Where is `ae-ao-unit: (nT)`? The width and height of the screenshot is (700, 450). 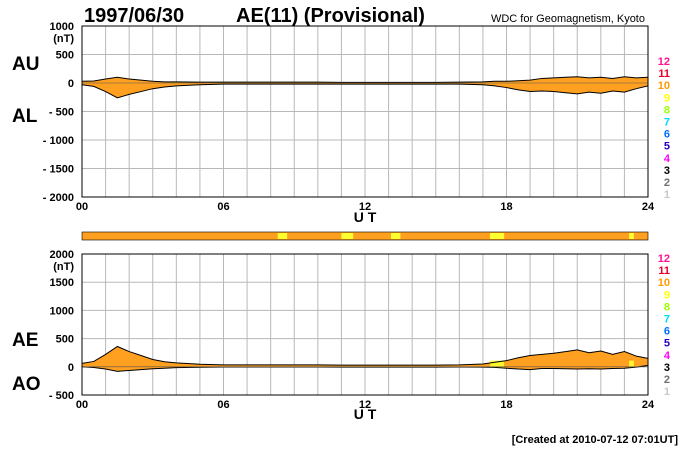 ae-ao-unit: (nT) is located at coordinates (63, 267).